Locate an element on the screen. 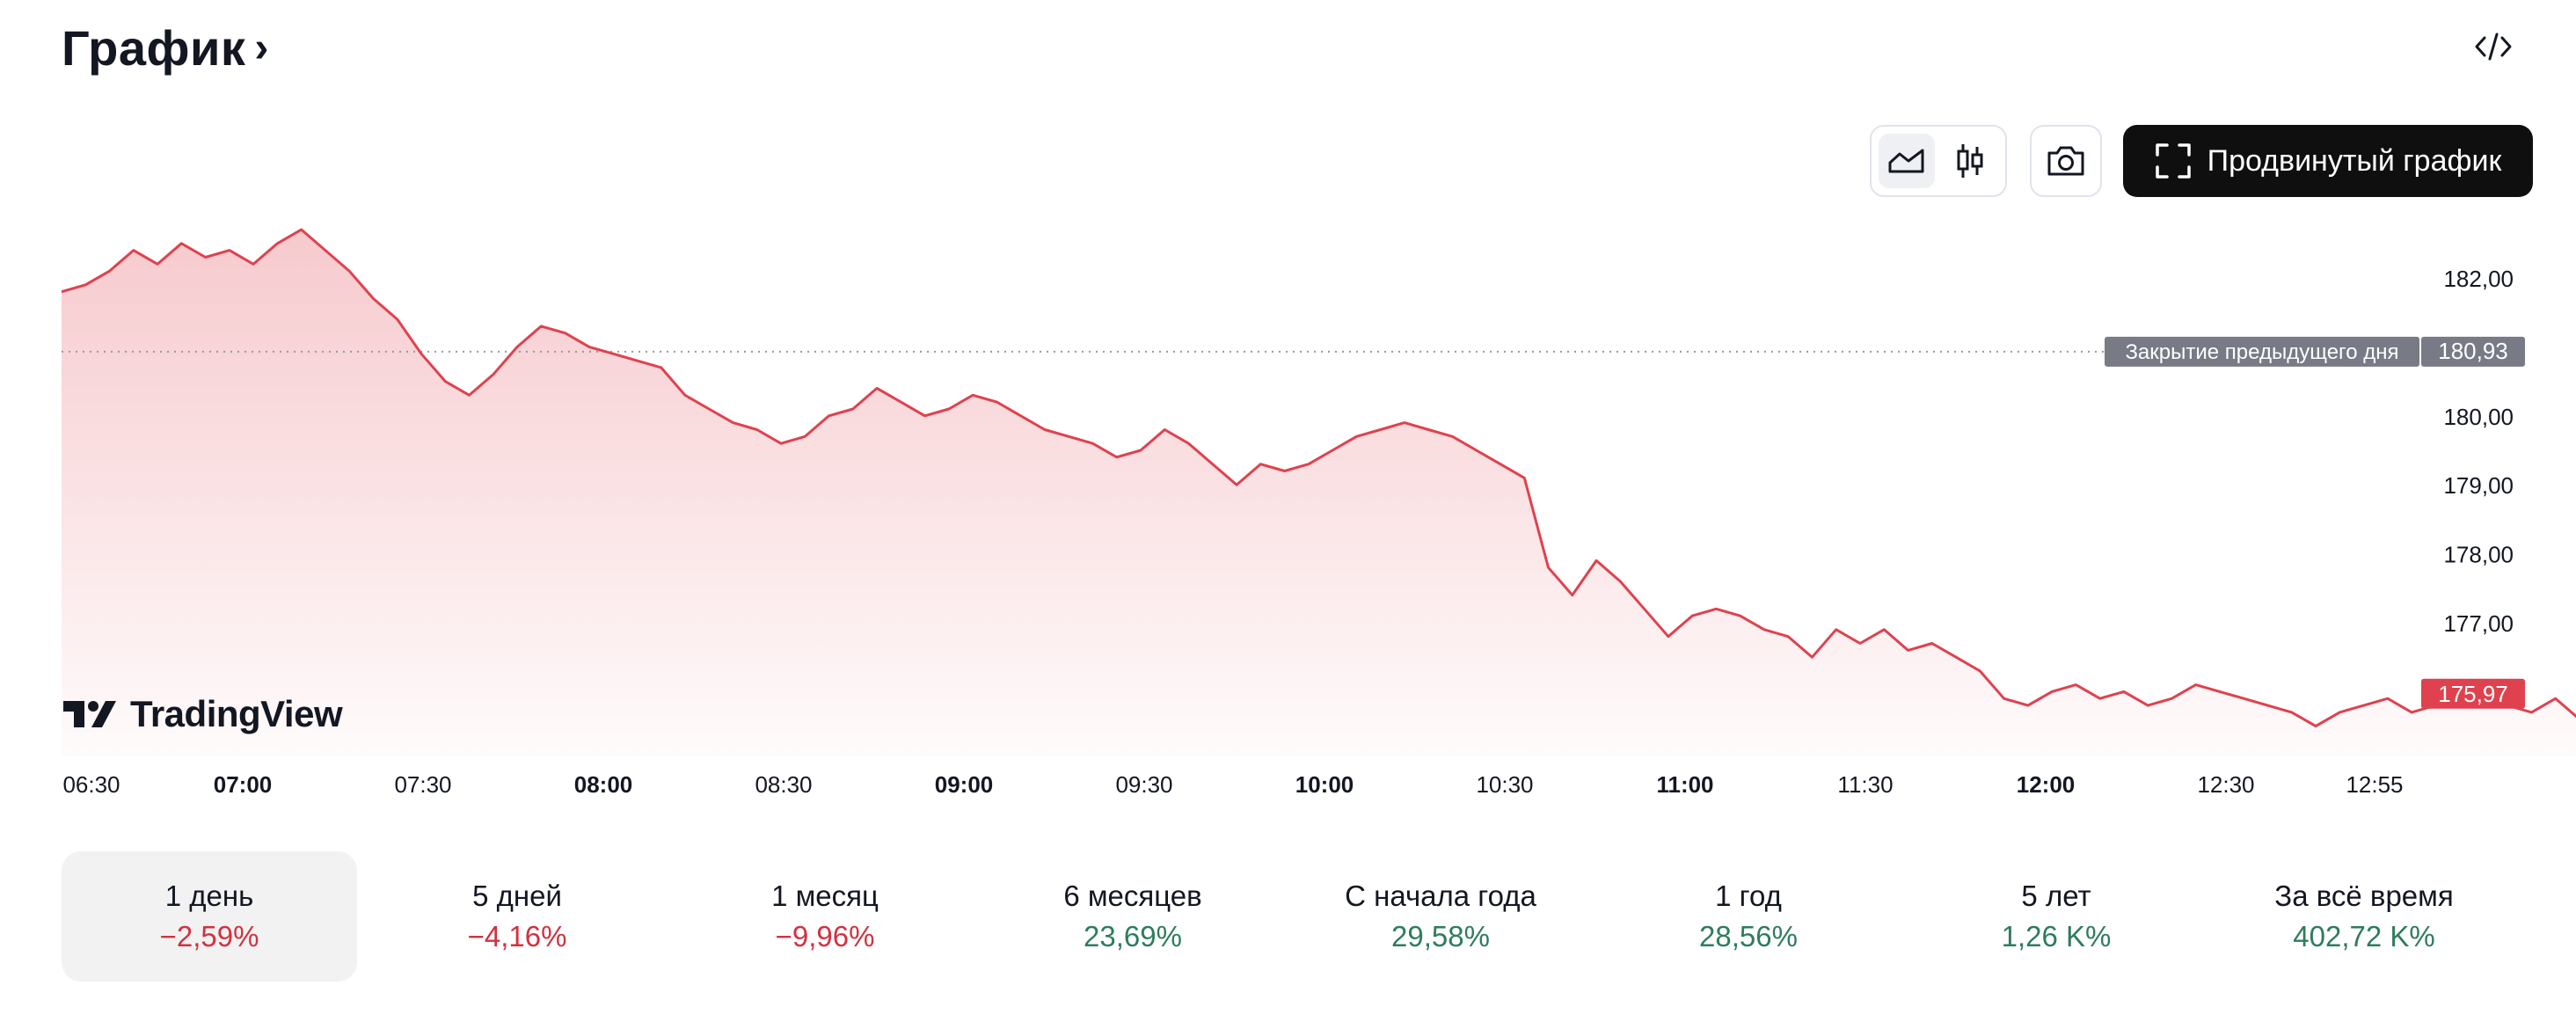  page-title: График is located at coordinates (154, 48).